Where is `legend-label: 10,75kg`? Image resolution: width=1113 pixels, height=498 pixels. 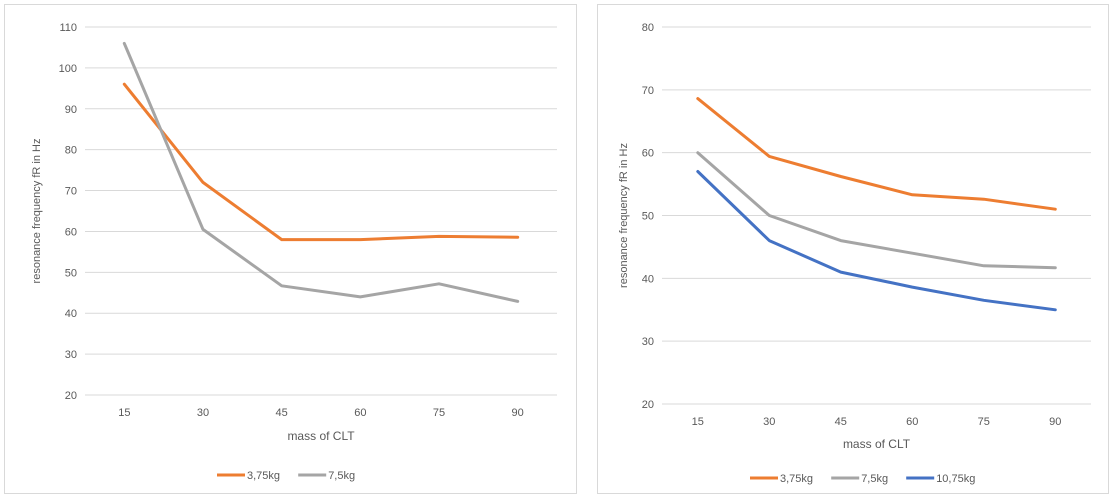
legend-label: 10,75kg is located at coordinates (955, 479).